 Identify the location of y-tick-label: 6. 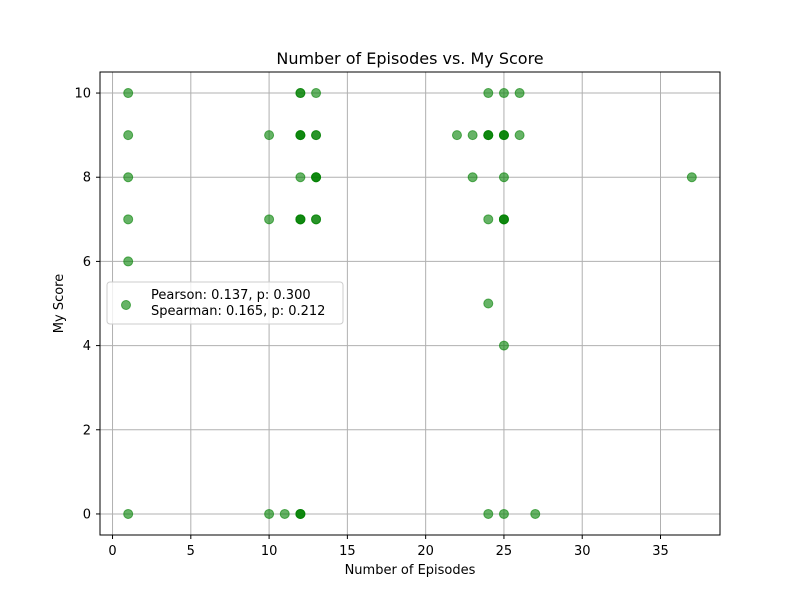
(87, 262).